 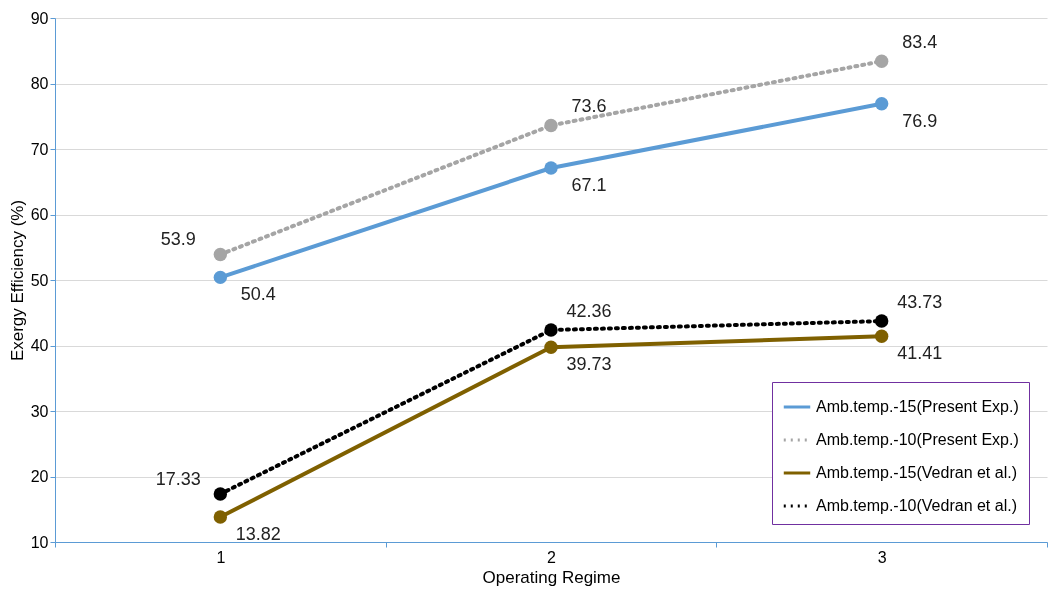 What do you see at coordinates (39, 280) in the screenshot?
I see `y-tick-label: 50` at bounding box center [39, 280].